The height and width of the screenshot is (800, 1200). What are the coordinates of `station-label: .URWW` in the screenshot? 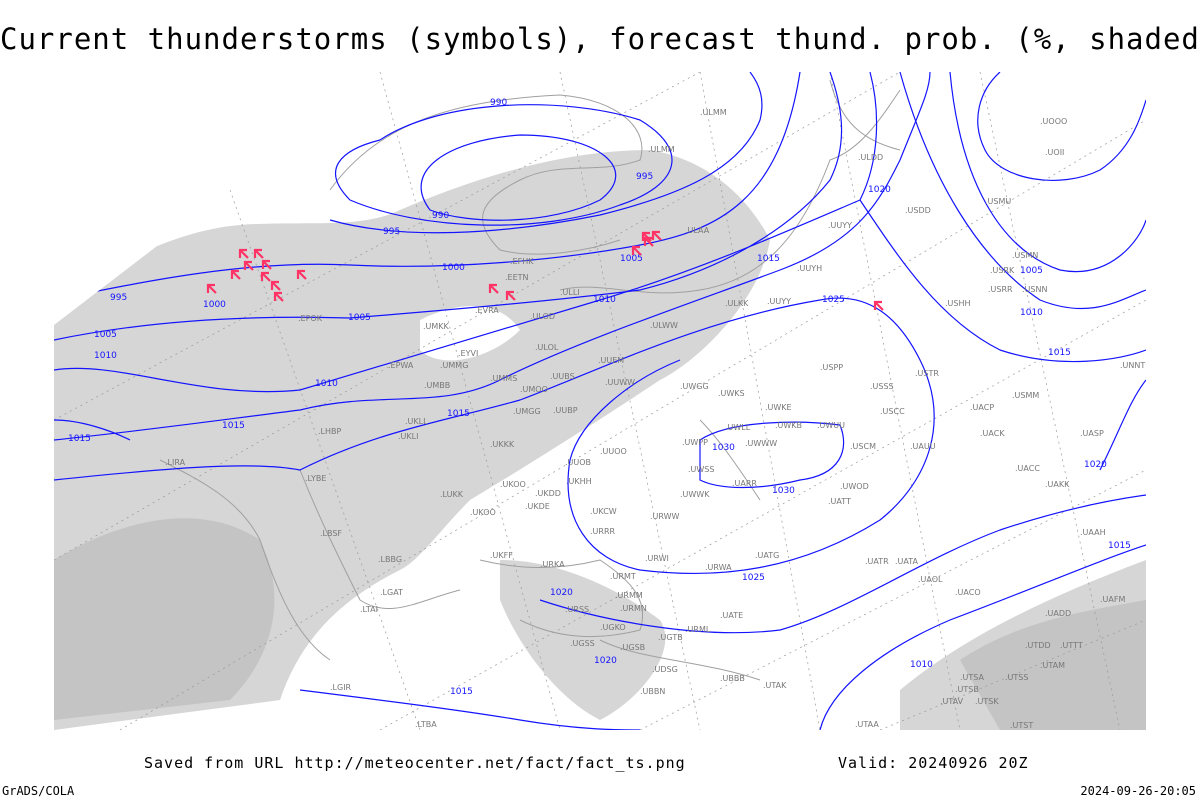 It's located at (665, 516).